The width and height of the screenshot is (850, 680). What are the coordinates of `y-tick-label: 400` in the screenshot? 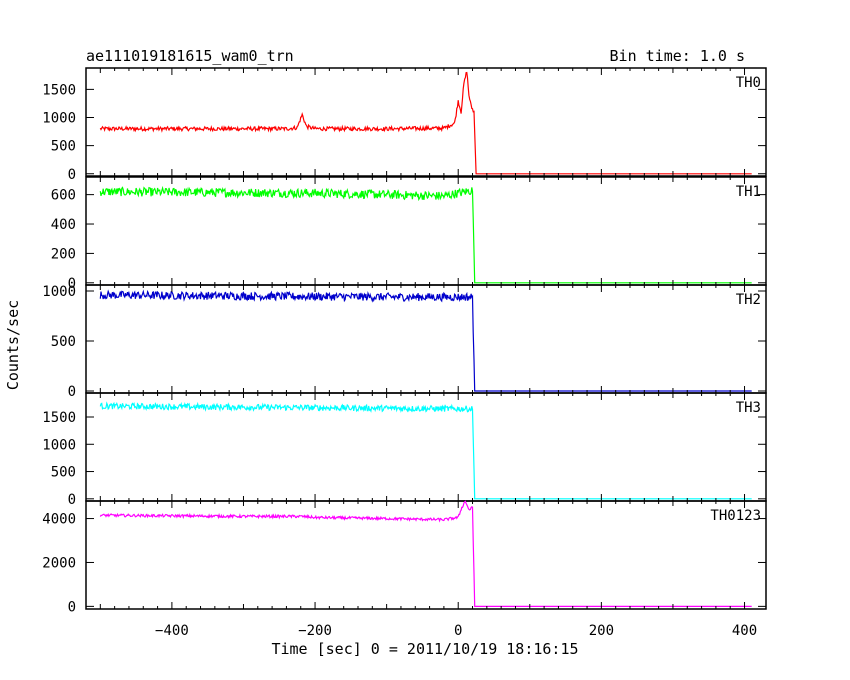 It's located at (63, 225).